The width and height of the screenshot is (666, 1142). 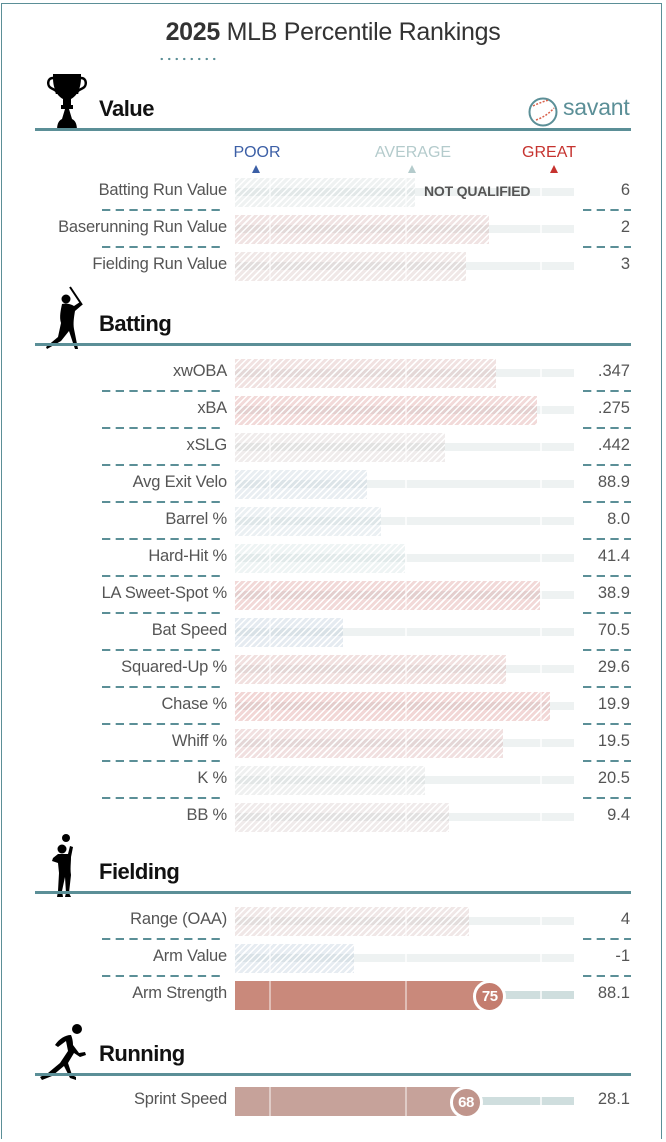 What do you see at coordinates (625, 190) in the screenshot?
I see `metric-value: 6` at bounding box center [625, 190].